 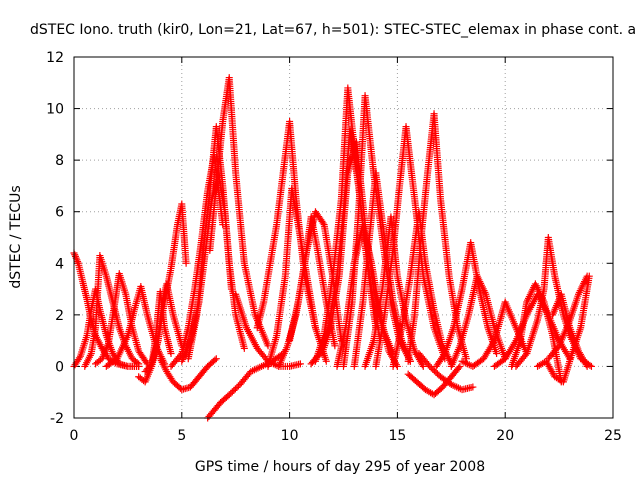 What do you see at coordinates (181, 436) in the screenshot?
I see `x-tick-label: 5` at bounding box center [181, 436].